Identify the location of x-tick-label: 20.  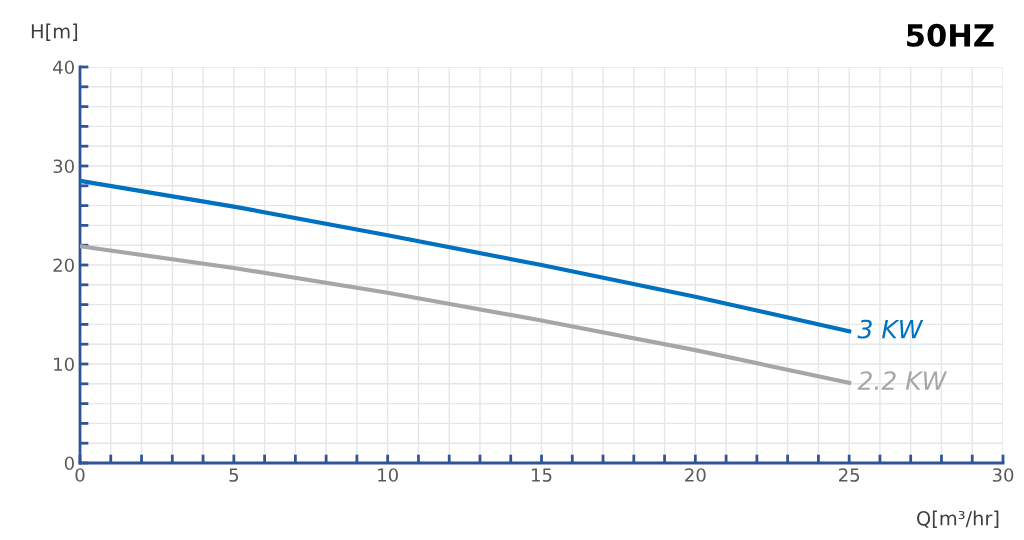
(695, 475).